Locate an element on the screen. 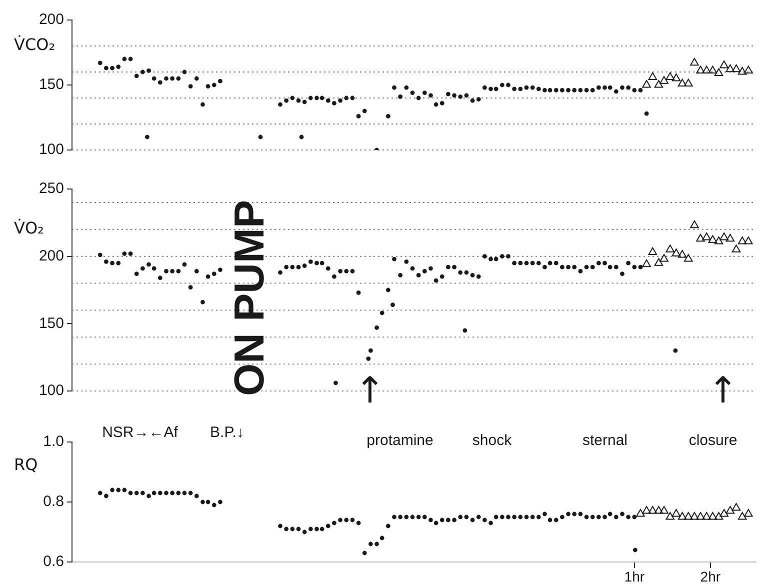  text: B.P.↓ is located at coordinates (227, 433).